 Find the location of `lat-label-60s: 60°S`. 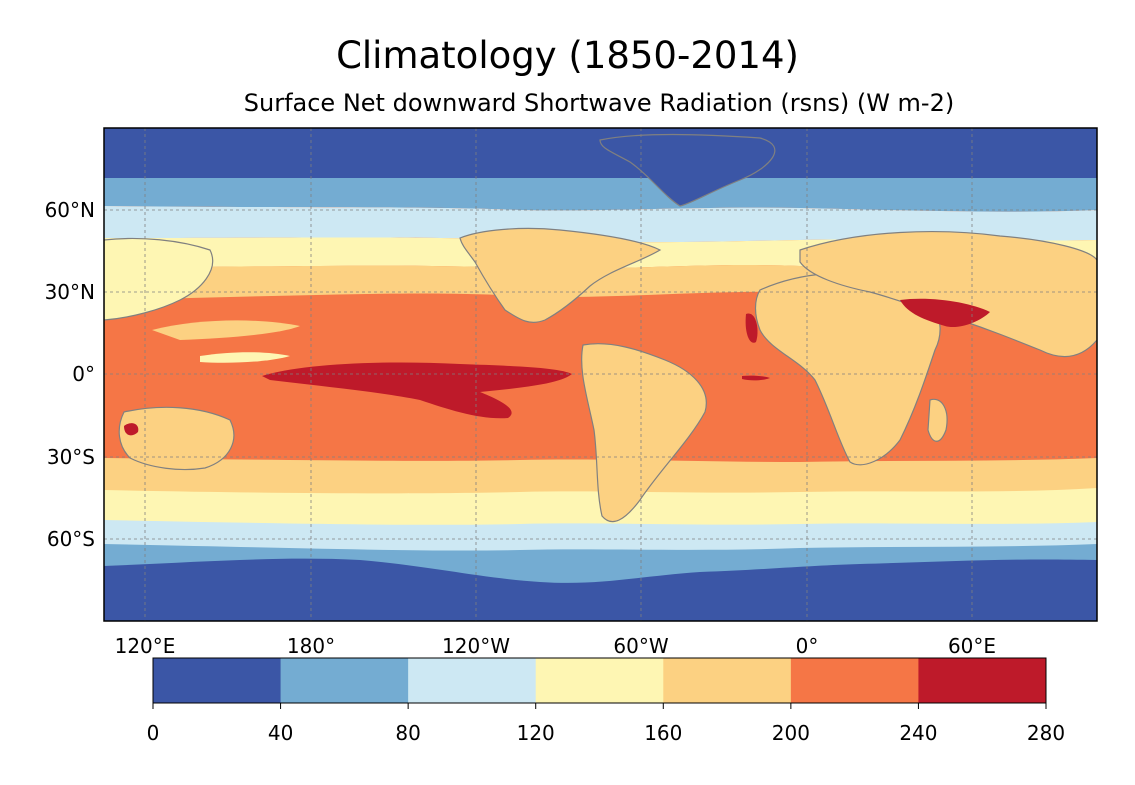

lat-label-60s: 60°S is located at coordinates (71, 539).